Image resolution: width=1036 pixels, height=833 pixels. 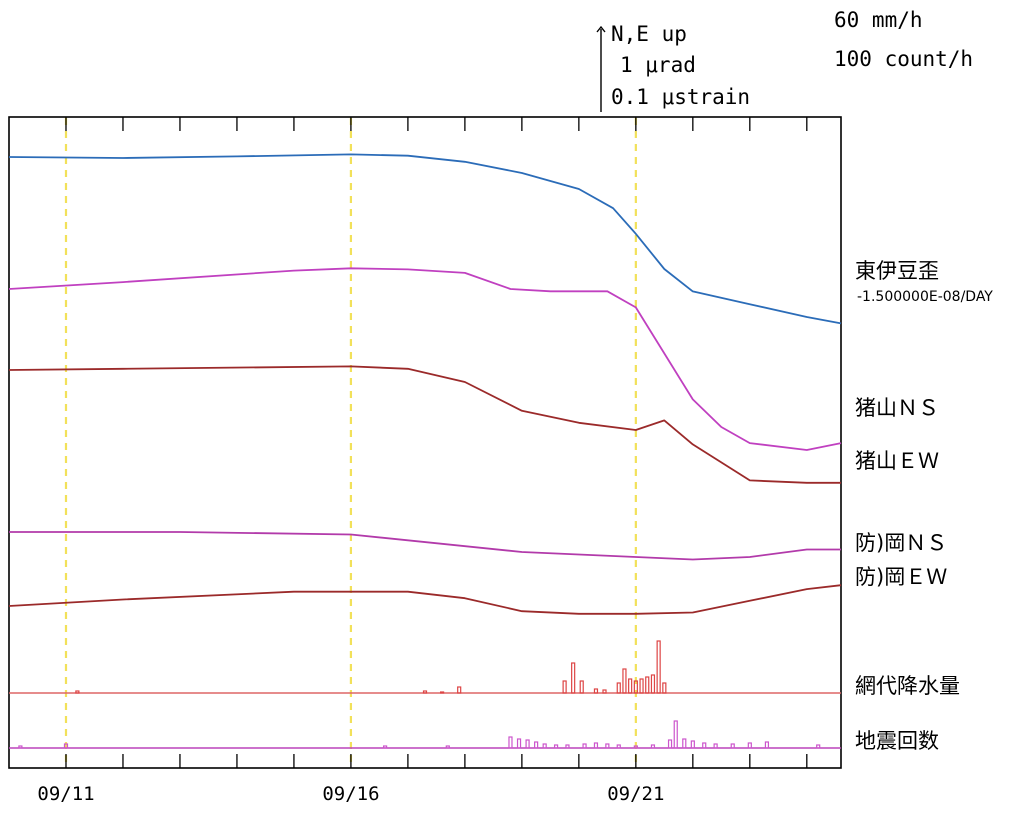 I want to click on bar-series, so click(x=425, y=694).